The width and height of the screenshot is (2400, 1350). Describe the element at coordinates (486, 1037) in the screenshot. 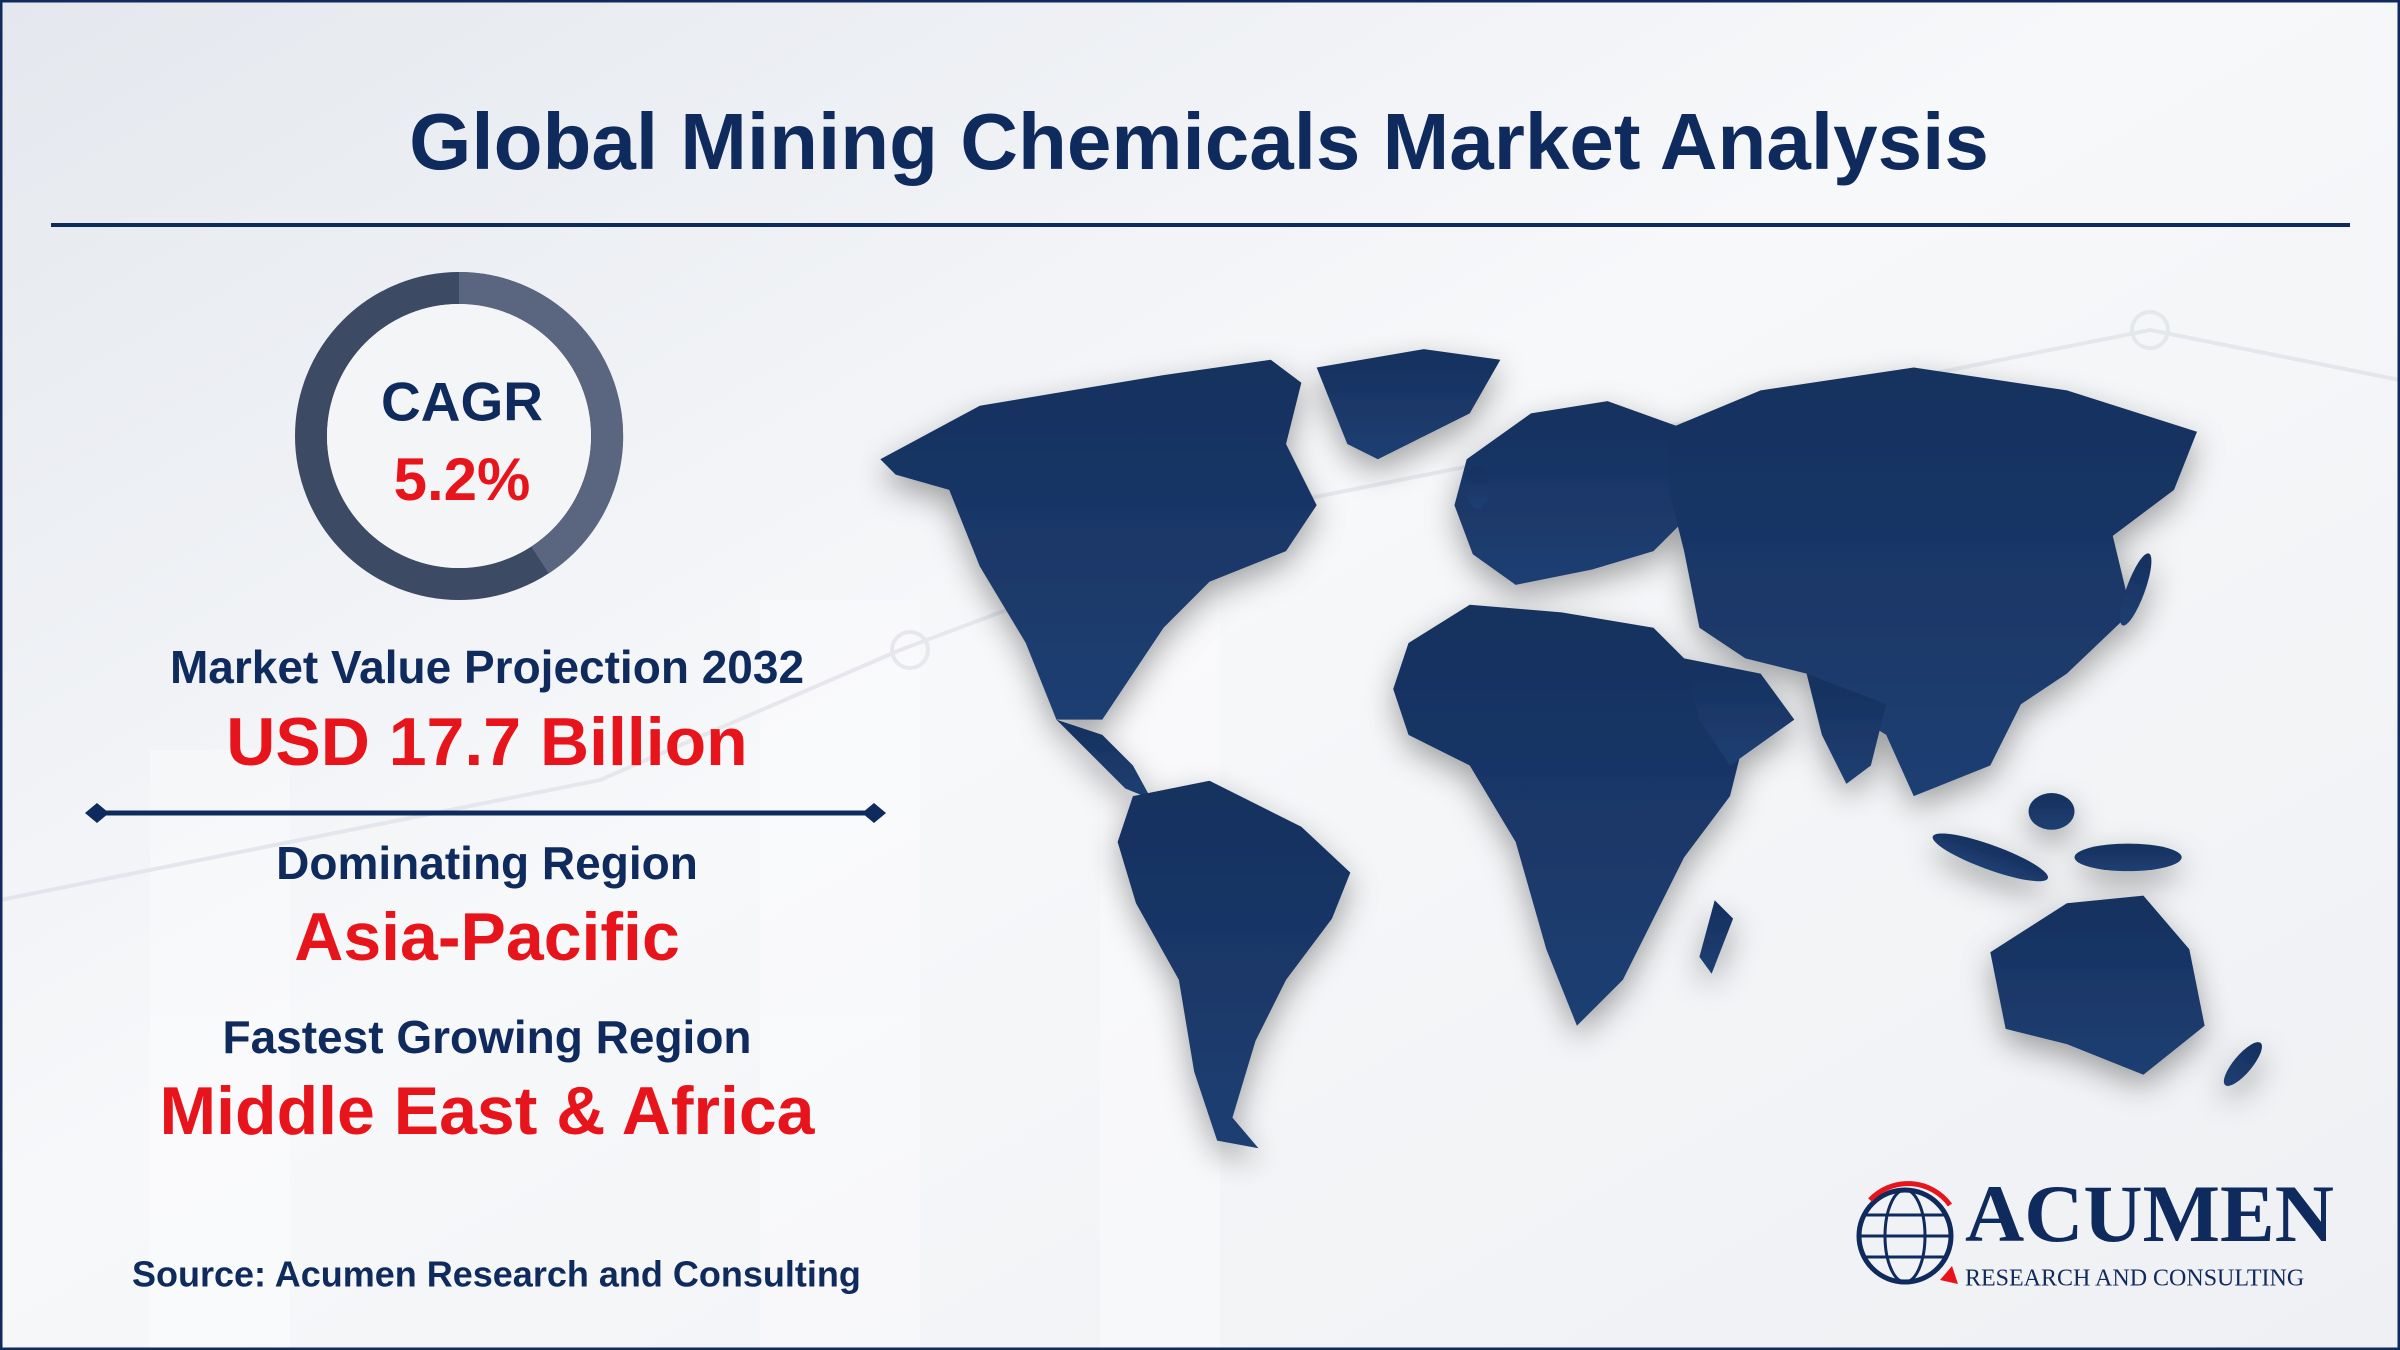

I see `fastest-label: Fastest Growing Region` at that location.